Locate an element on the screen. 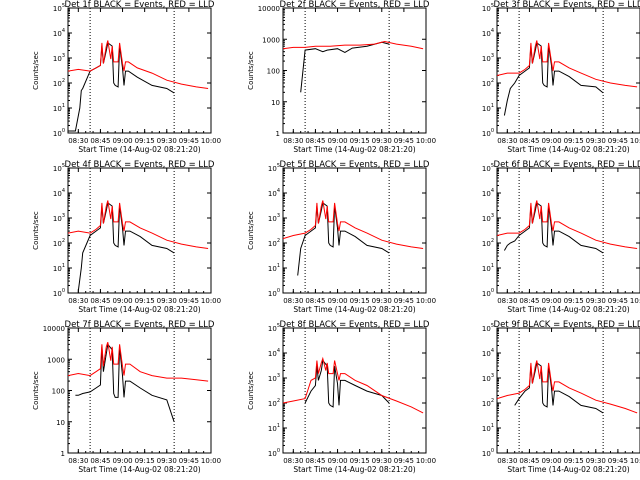  panel-title: Det 9f BLACK = Events, RED = LLD is located at coordinates (567, 325).